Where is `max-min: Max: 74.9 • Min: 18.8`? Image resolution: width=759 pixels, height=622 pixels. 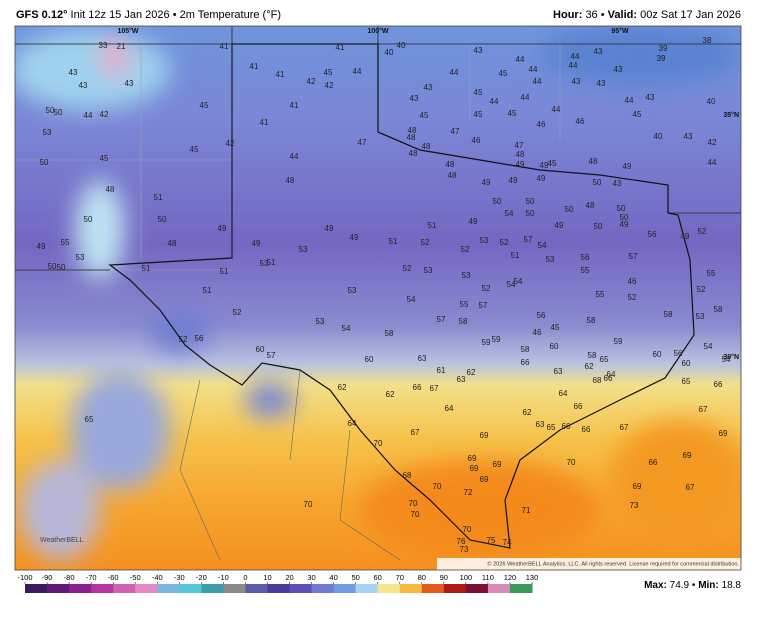 max-min: Max: 74.9 • Min: 18.8 is located at coordinates (692, 585).